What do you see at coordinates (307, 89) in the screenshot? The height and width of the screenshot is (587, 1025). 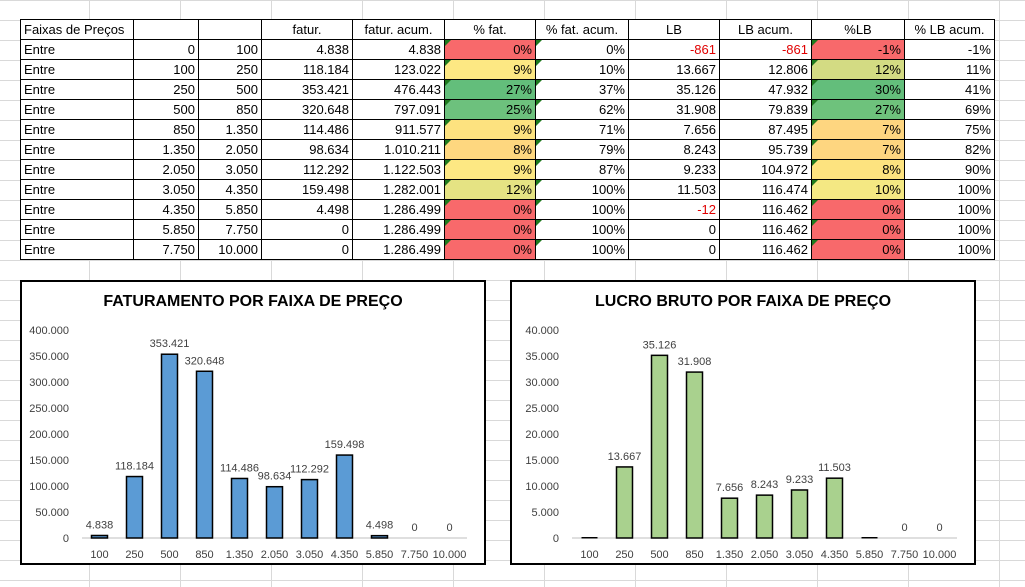 I see `table-cell: 353.421` at bounding box center [307, 89].